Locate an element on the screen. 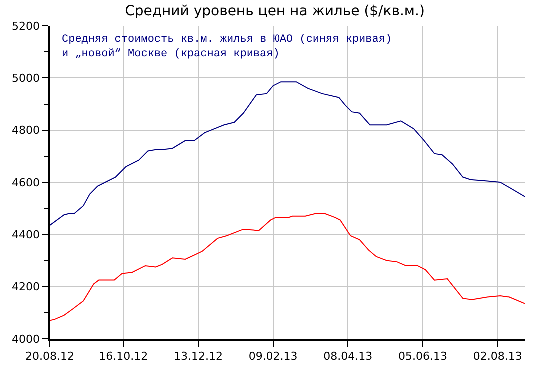  x-tick-label: 16.10.12 is located at coordinates (123, 356).